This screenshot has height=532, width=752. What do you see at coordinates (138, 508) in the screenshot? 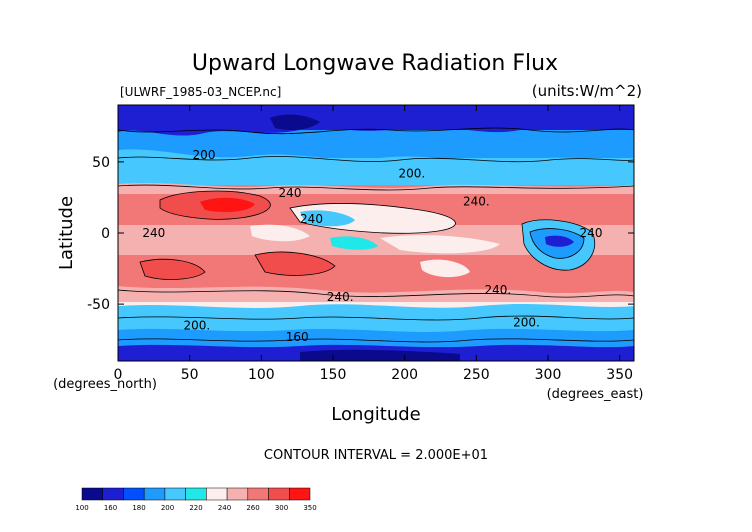
I see `legend-level-label: 180` at bounding box center [138, 508].